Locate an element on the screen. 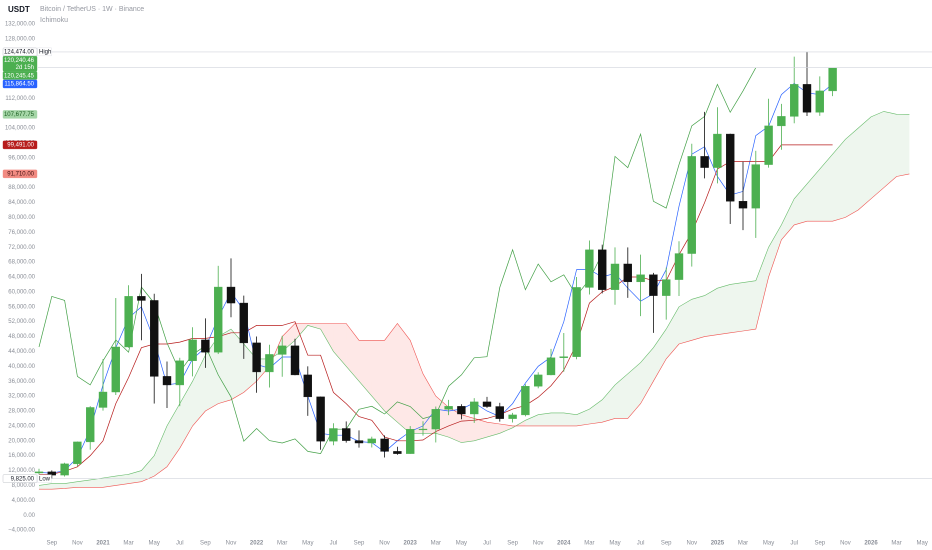 This screenshot has height=550, width=932. y-tick-label: 132,000.00 is located at coordinates (20, 24).